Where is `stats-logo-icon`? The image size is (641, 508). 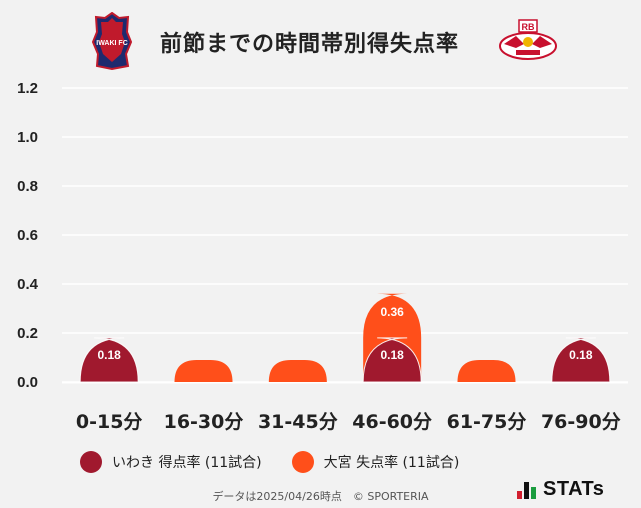
stats-logo-icon is located at coordinates (526, 490).